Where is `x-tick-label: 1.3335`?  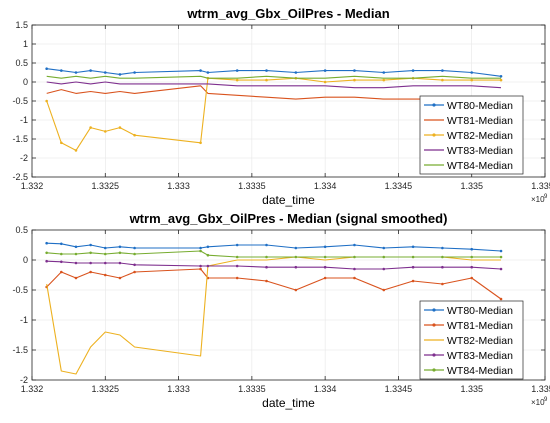 x-tick-label: 1.3335 is located at coordinates (252, 389).